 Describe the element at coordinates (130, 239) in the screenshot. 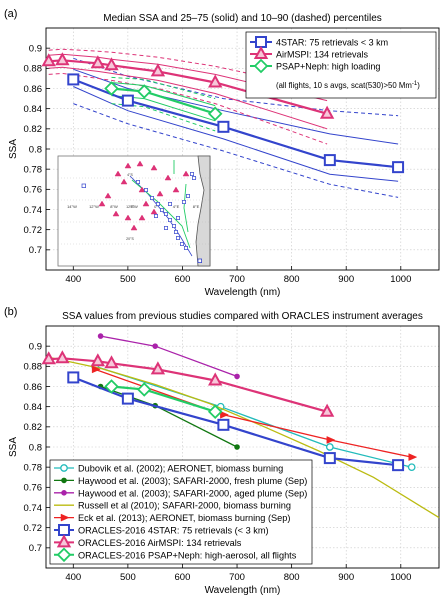

I see `map-lat-label: 20°S` at that location.